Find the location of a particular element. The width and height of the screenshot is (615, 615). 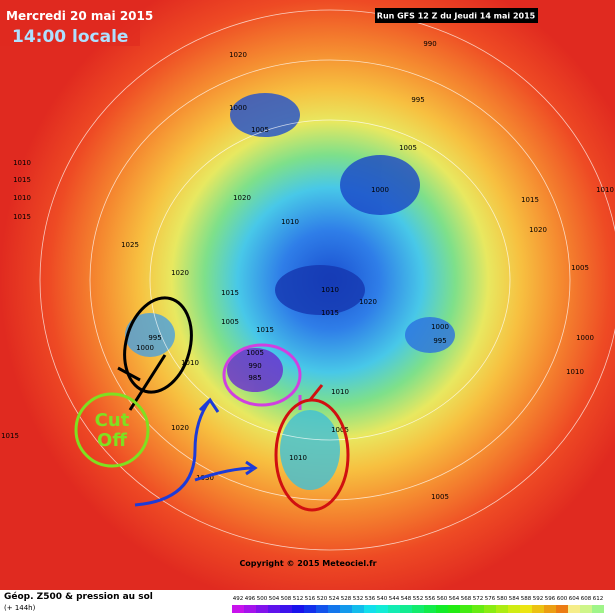

run-label: Run GFS 12 Z du Jeudi 14 mai 2015 is located at coordinates (456, 16).